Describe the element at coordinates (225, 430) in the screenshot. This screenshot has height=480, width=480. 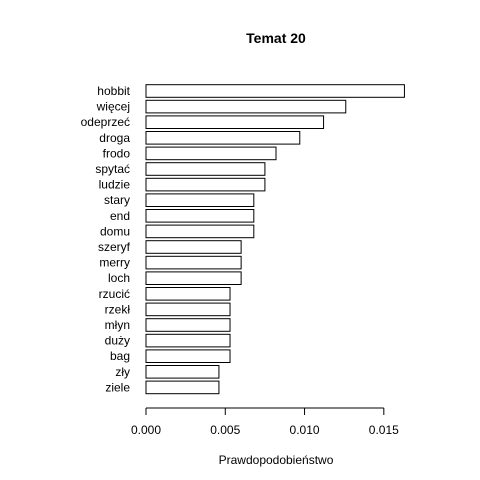
I see `x-tick-label-1: 0.005` at that location.